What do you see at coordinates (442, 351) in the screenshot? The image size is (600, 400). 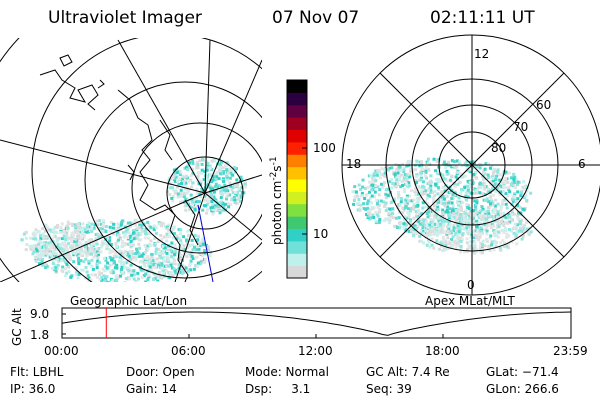 I see `timeline-xtick-3: 18:00` at bounding box center [442, 351].